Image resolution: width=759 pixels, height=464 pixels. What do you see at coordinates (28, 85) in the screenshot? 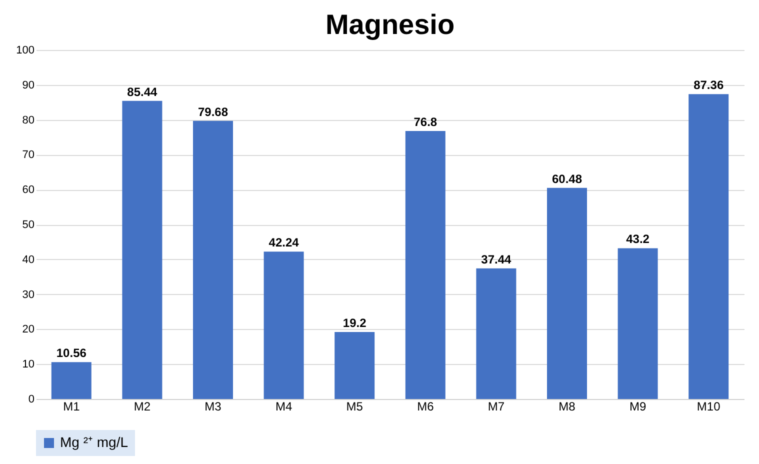
I see `y-tick-label: 90` at bounding box center [28, 85].